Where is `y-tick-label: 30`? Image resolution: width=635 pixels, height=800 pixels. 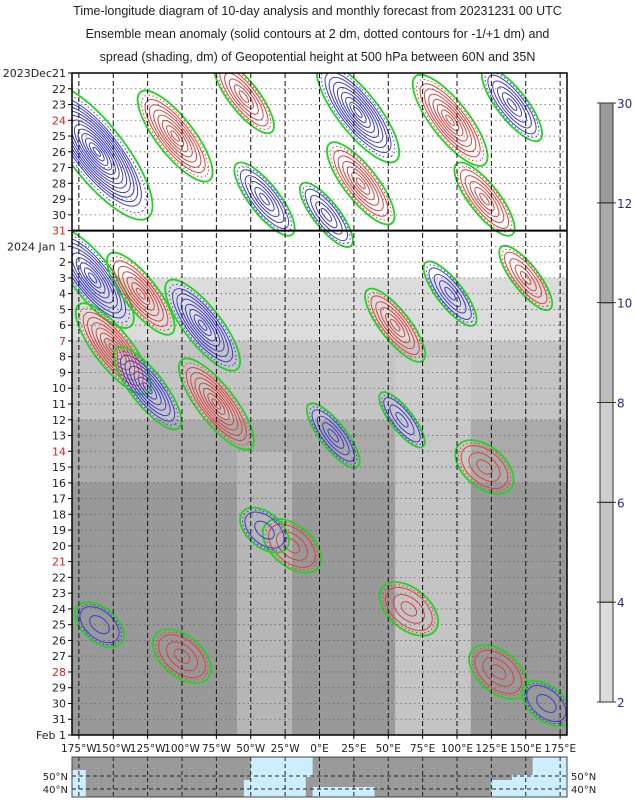 y-tick-label: 30 is located at coordinates (59, 215).